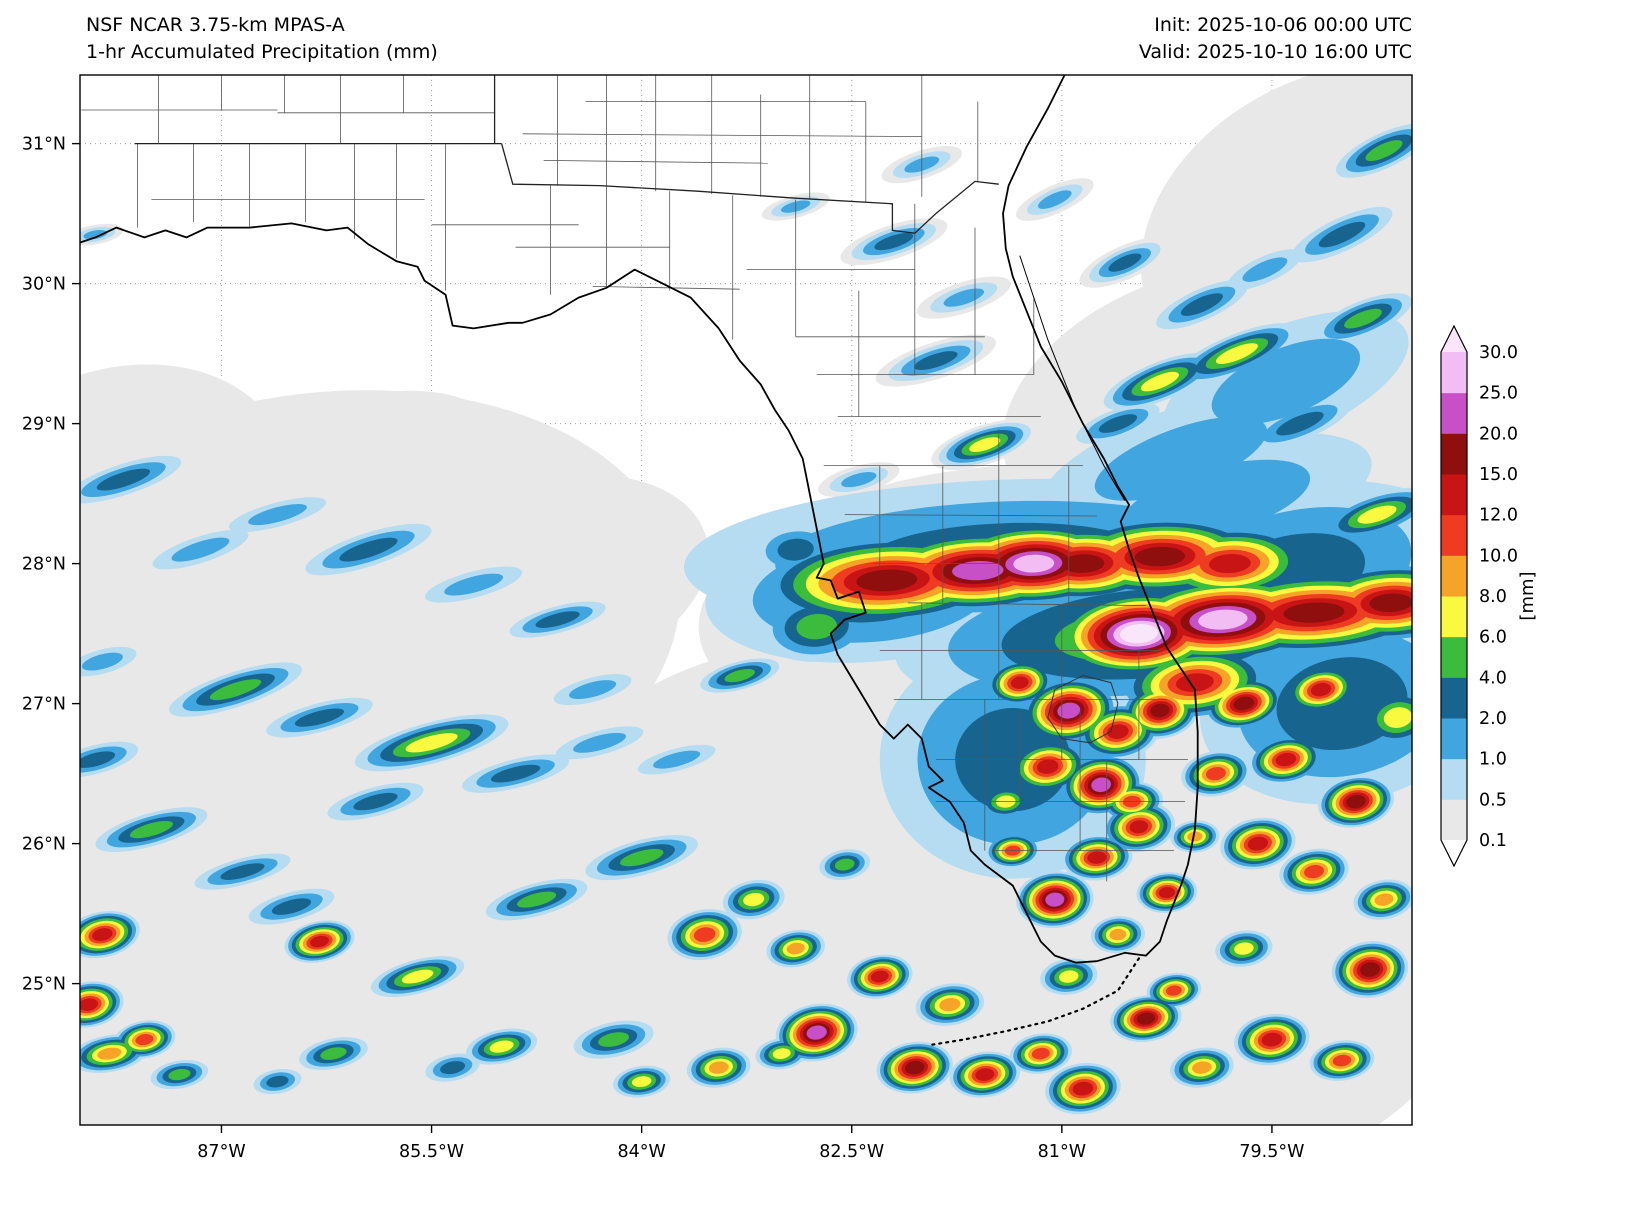  I want to click on model-name: NSF NCAR 3.75-km MPAS-A, so click(215, 25).